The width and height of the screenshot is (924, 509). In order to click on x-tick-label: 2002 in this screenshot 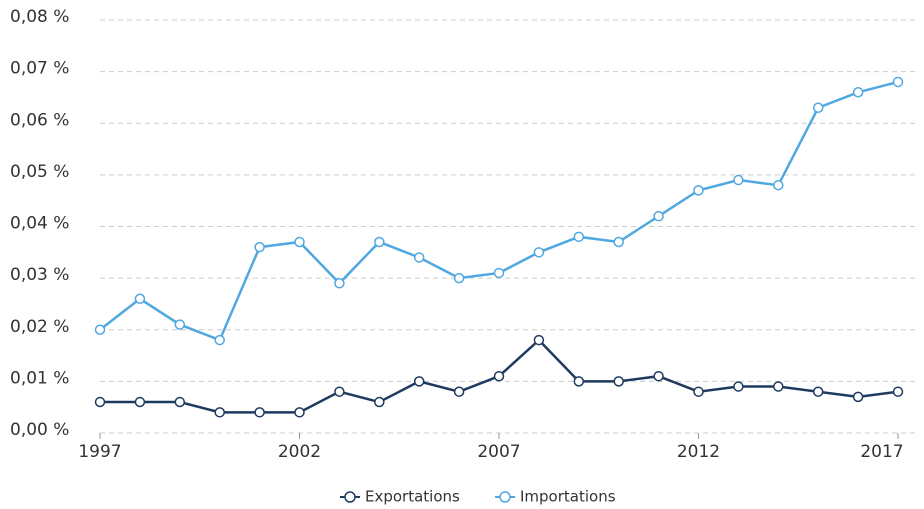, I will do `click(299, 452)`.